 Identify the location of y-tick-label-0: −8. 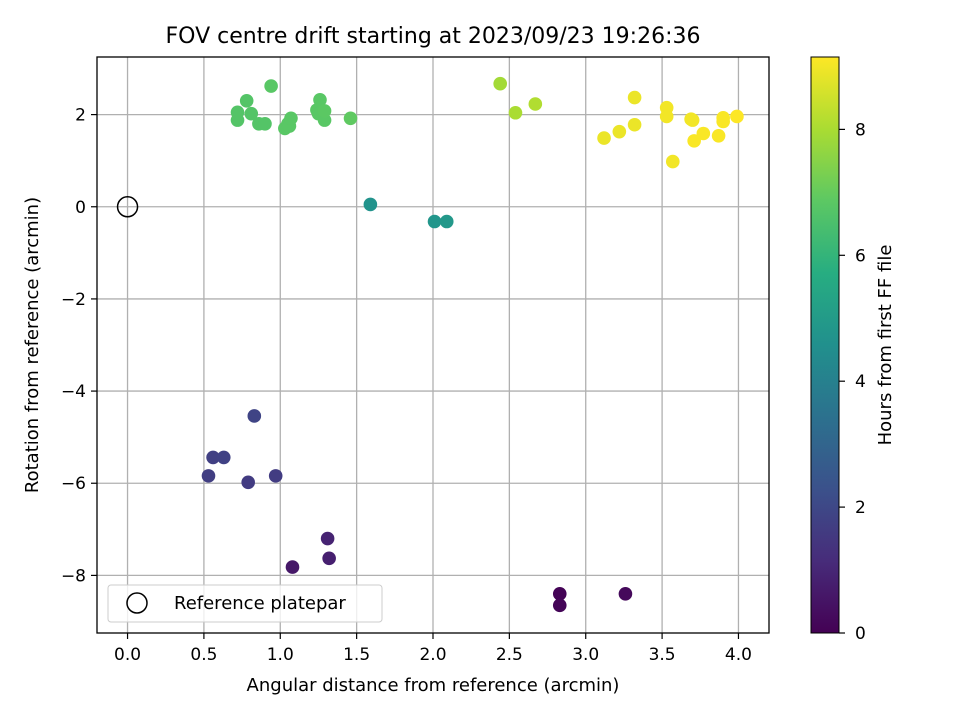
(73, 576).